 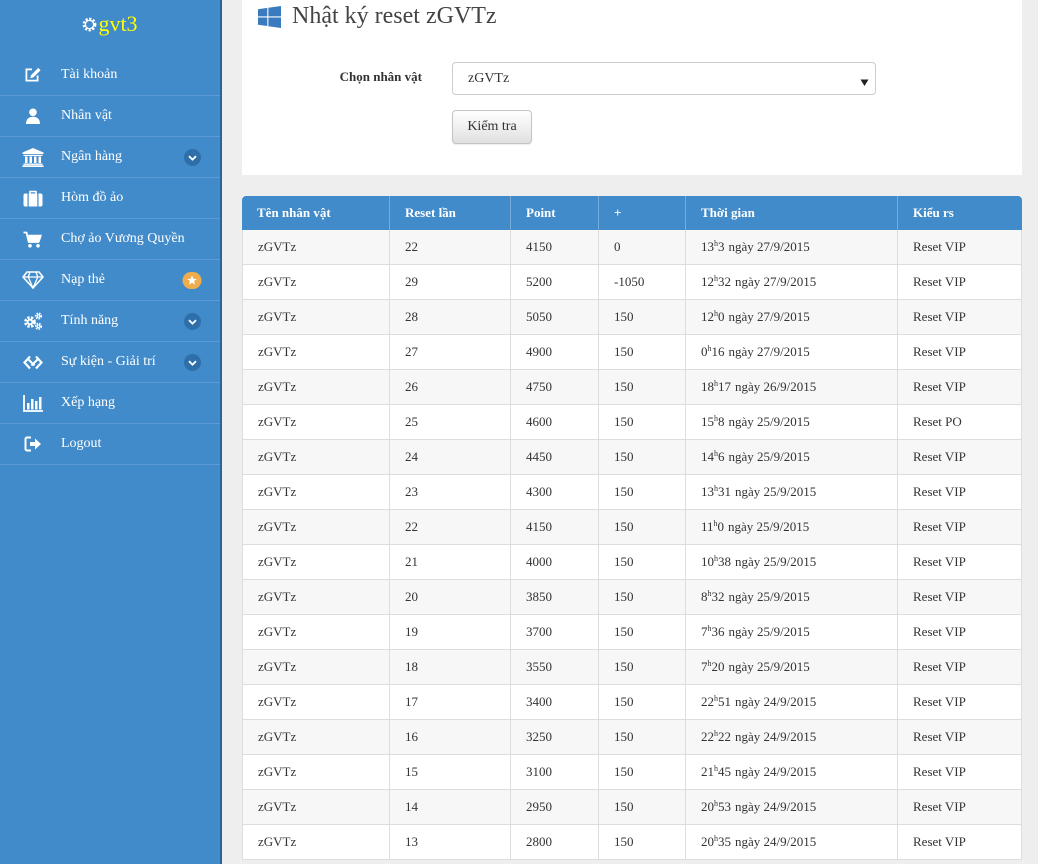 I want to click on cell-reset-count: 15, so click(x=450, y=772).